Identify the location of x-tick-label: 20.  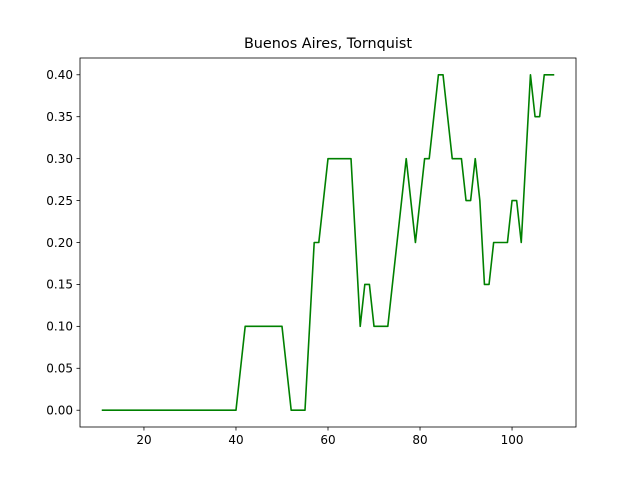
(143, 440).